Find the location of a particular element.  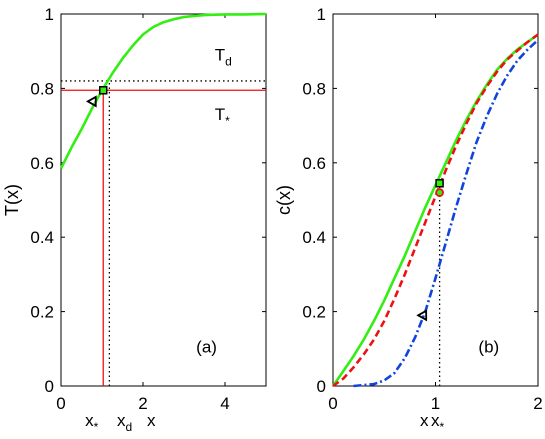

y-axis-label: T(x) is located at coordinates (12, 200).